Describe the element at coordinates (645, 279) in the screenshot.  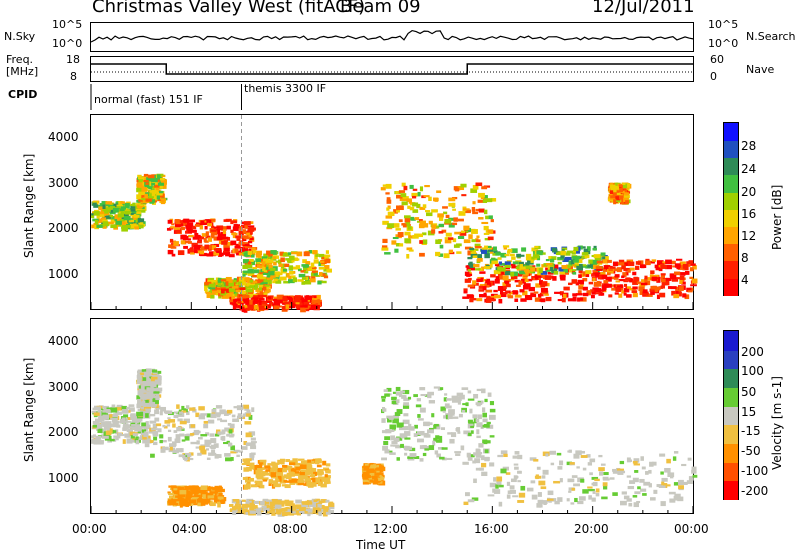
I see `echo-region` at that location.